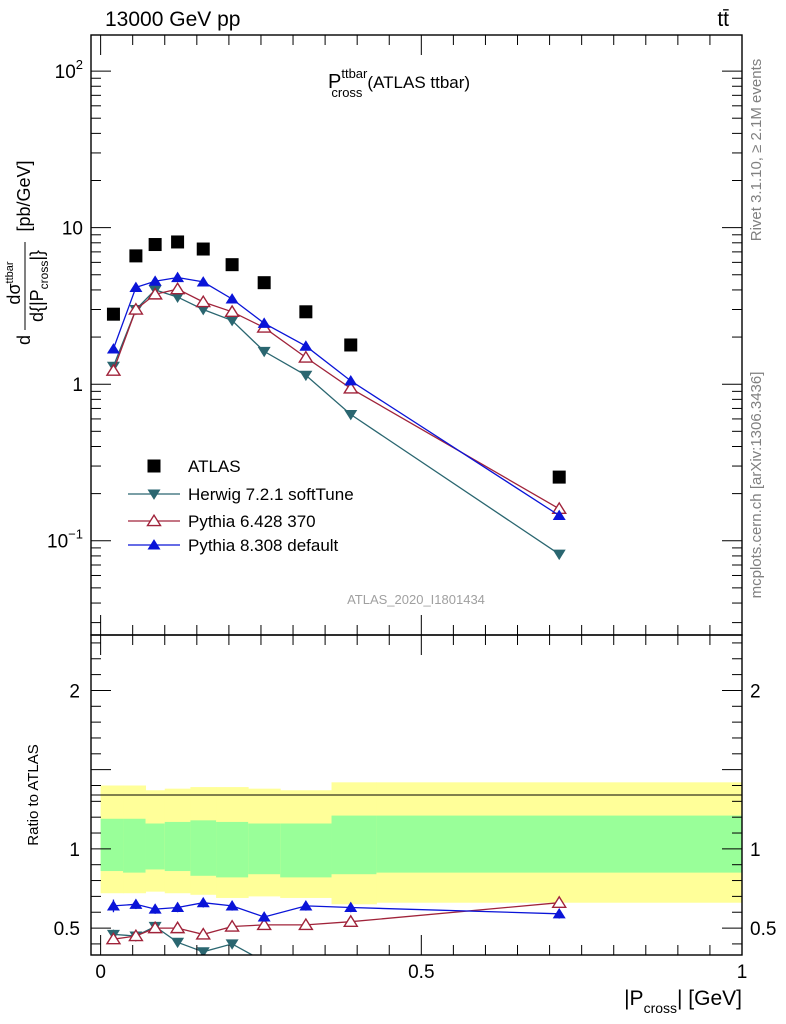 The height and width of the screenshot is (1024, 786). I want to click on analysis-watermark: ATLAS_2020_I1801434, so click(416, 599).